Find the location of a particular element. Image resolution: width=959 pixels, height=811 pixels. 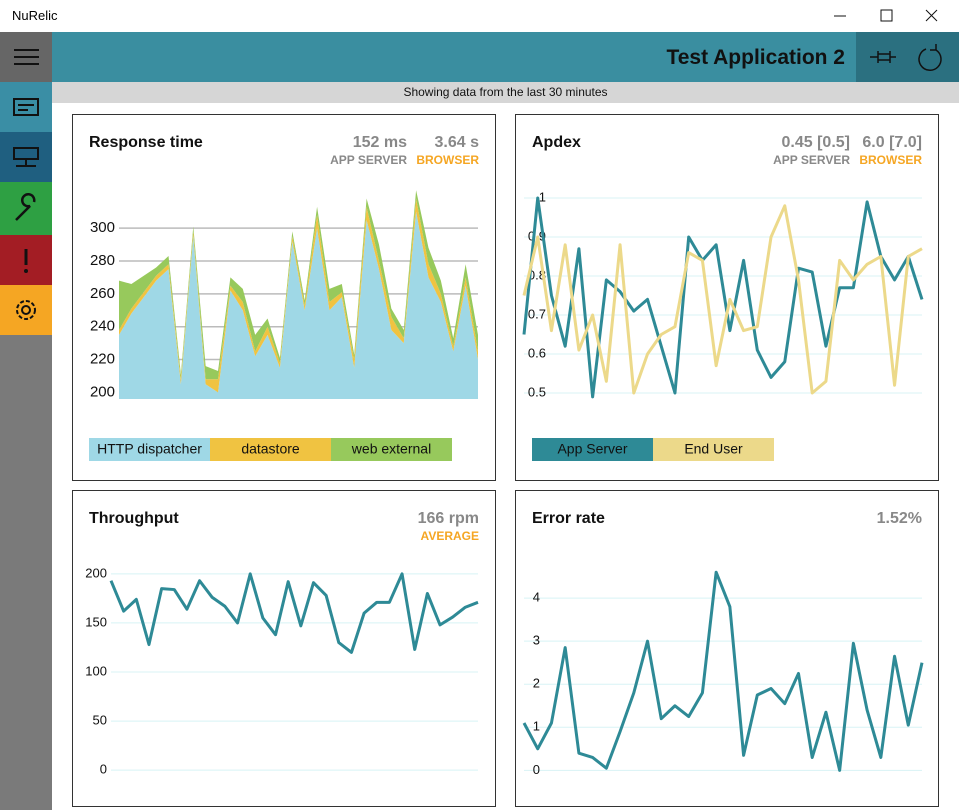

title-bar: NuRelic is located at coordinates (479, 16).